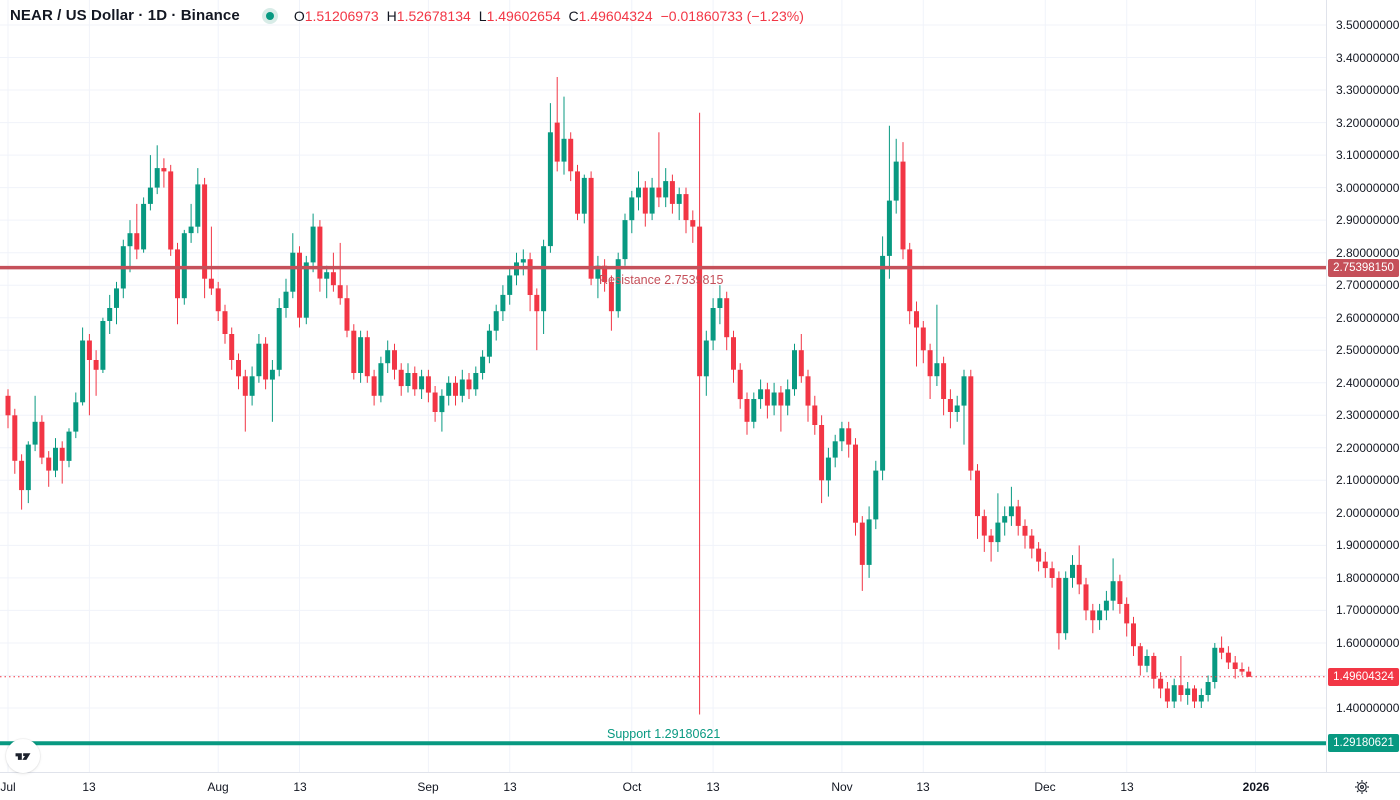 This screenshot has width=1400, height=800. What do you see at coordinates (664, 734) in the screenshot?
I see `support-line-label: Support 1.29180621` at bounding box center [664, 734].